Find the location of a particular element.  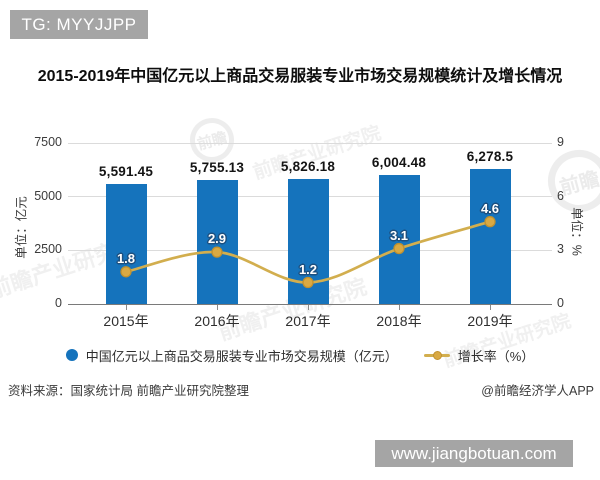

data-source-text: 资料来源：国家统计局 前瞻产业研究院整理 is located at coordinates (128, 391).